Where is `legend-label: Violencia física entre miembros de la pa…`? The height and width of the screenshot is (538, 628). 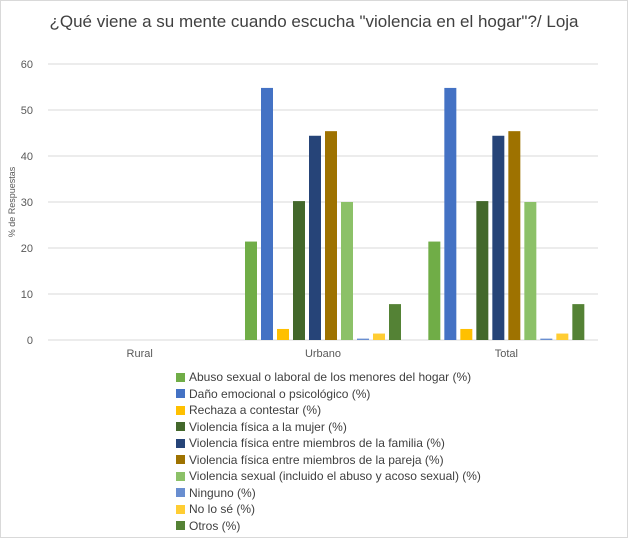
legend-label: Violencia física entre miembros de la pa… is located at coordinates (316, 459).